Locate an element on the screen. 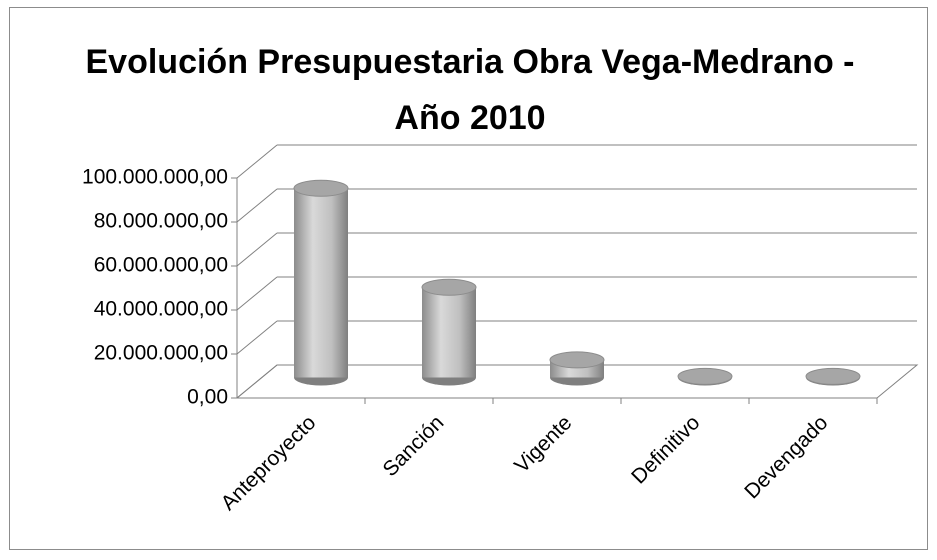 Image resolution: width=937 pixels, height=560 pixels. y-tick-label: 20.000.000,00 is located at coordinates (161, 353).